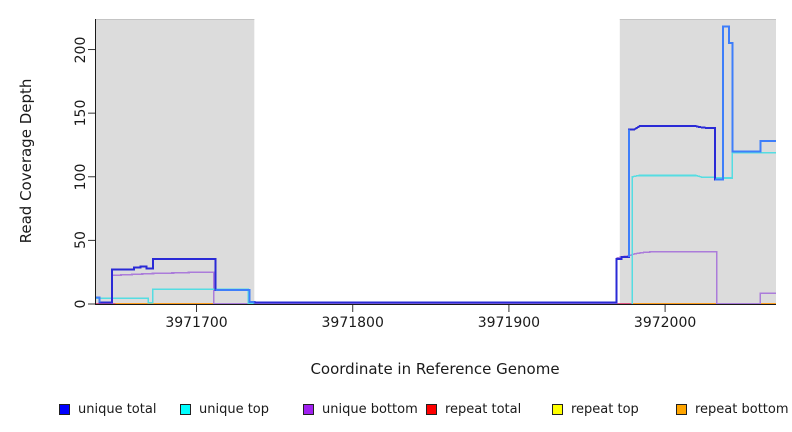 The height and width of the screenshot is (432, 792). Describe the element at coordinates (81, 177) in the screenshot. I see `y-tick-label: 100` at that location.